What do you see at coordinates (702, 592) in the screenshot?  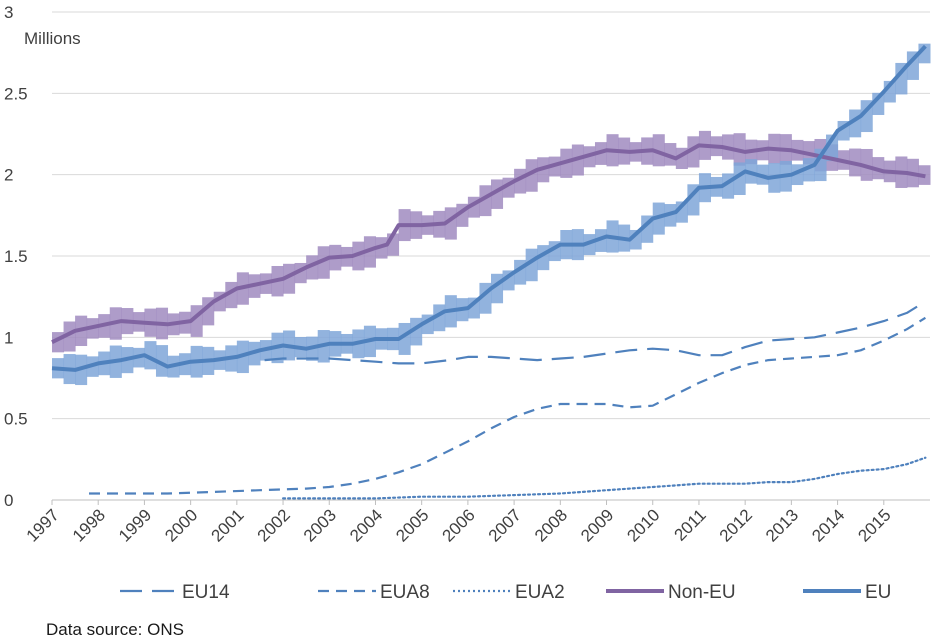 I see `legend-label: Non-EU` at bounding box center [702, 592].